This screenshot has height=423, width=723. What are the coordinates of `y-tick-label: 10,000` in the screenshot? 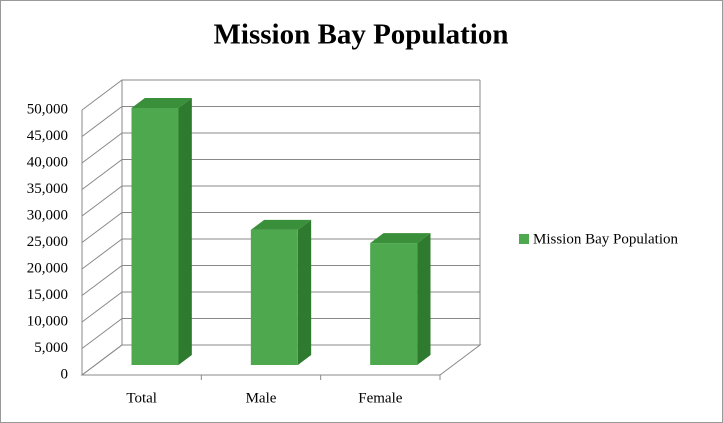 It's located at (47, 321).